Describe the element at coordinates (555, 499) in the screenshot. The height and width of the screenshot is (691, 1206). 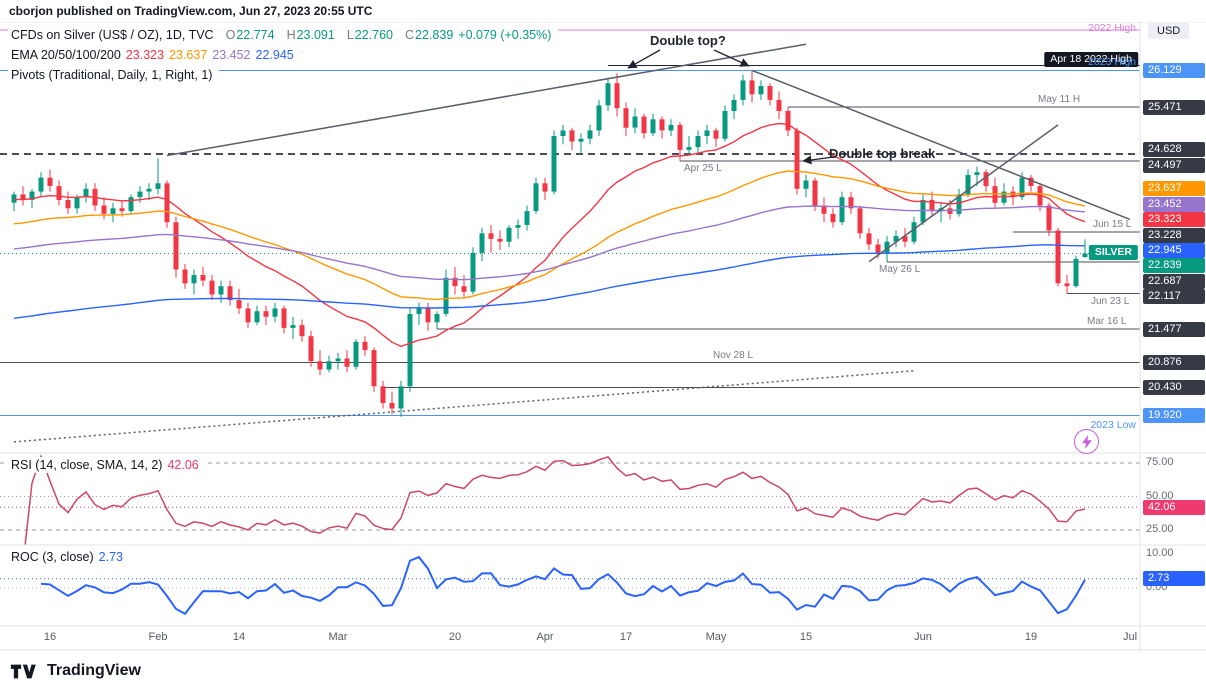
I see `rsi-line` at that location.